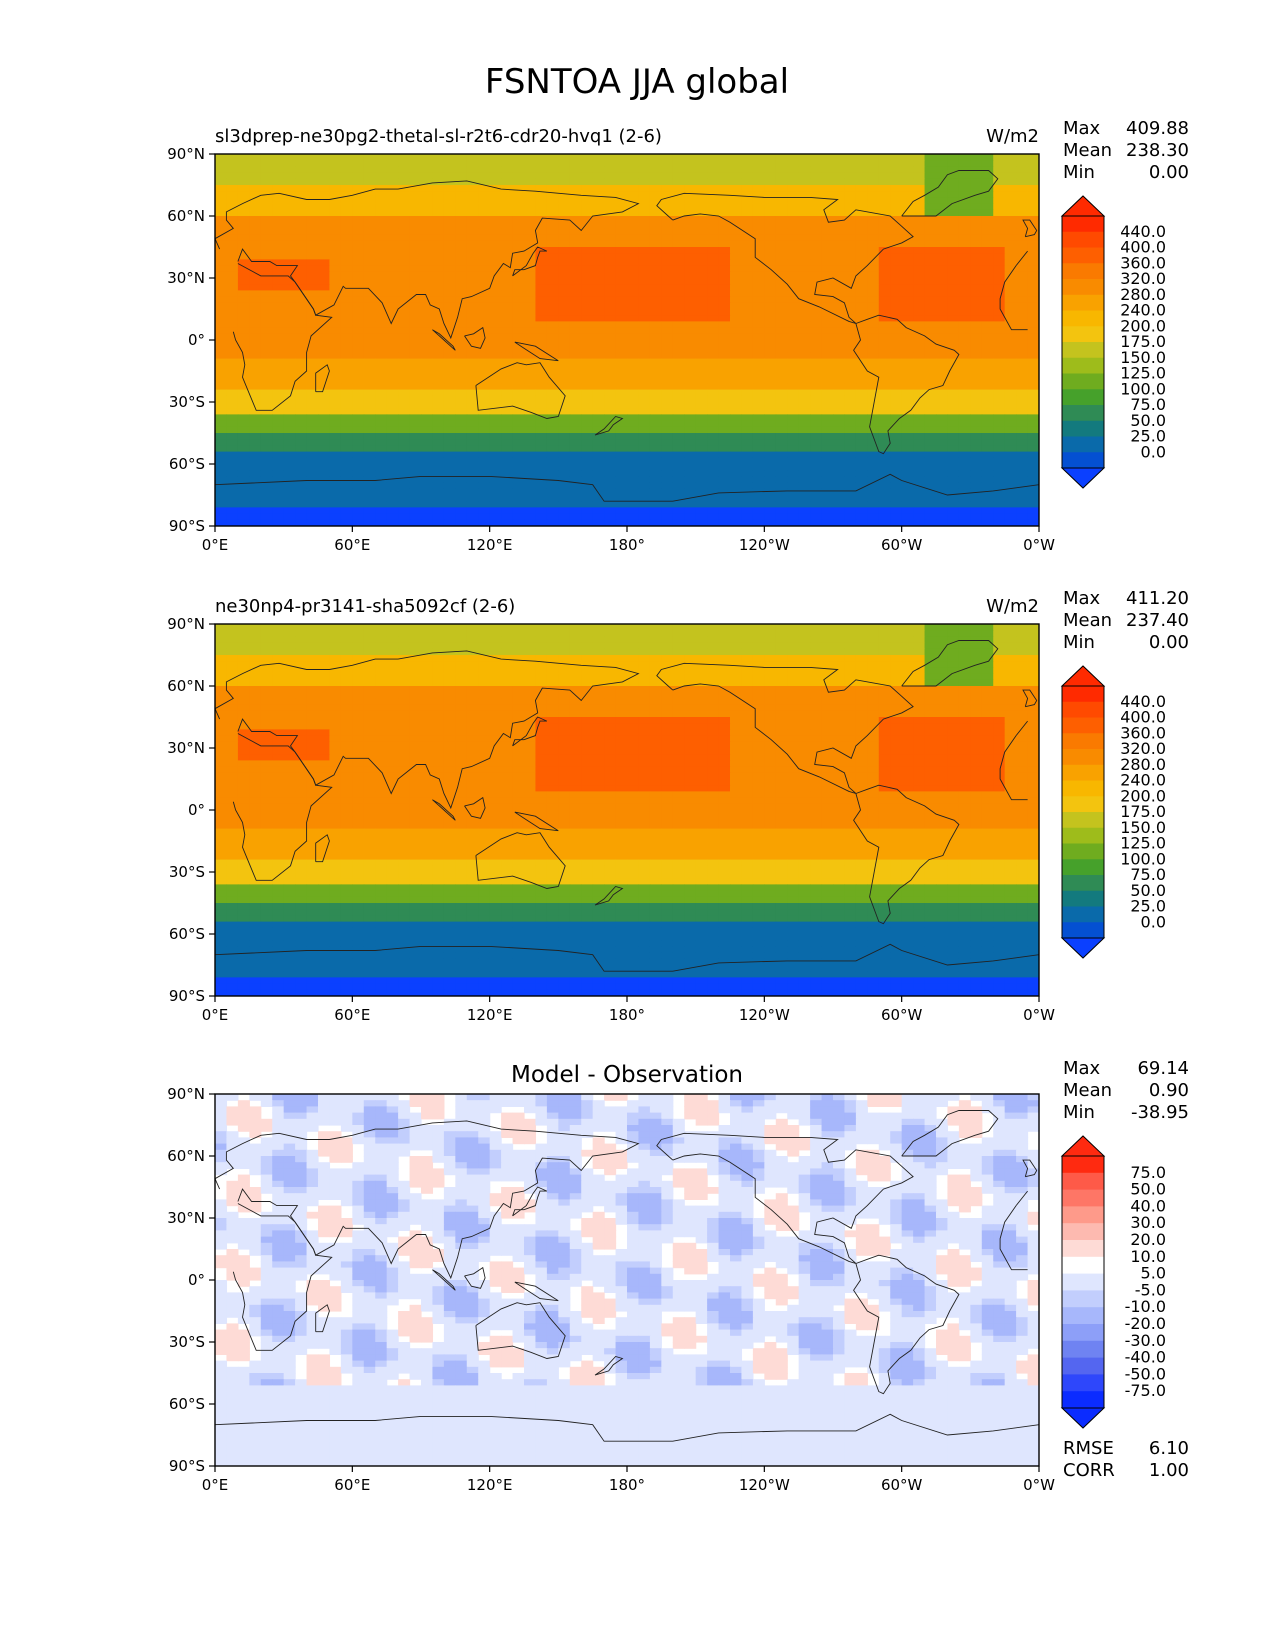  Describe the element at coordinates (1145, 1390) in the screenshot. I see `colorbar-label: -75.0` at that location.